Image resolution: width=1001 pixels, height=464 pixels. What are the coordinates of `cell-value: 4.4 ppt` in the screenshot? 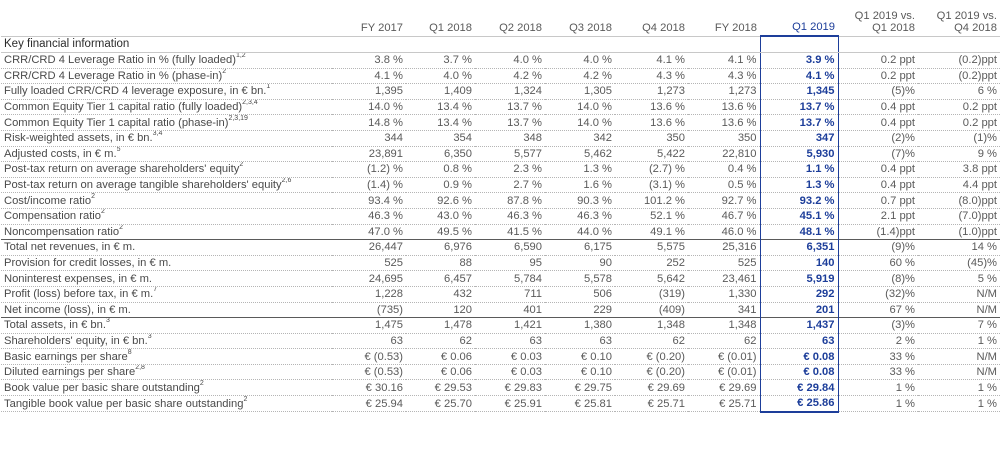 It's located at (959, 185).